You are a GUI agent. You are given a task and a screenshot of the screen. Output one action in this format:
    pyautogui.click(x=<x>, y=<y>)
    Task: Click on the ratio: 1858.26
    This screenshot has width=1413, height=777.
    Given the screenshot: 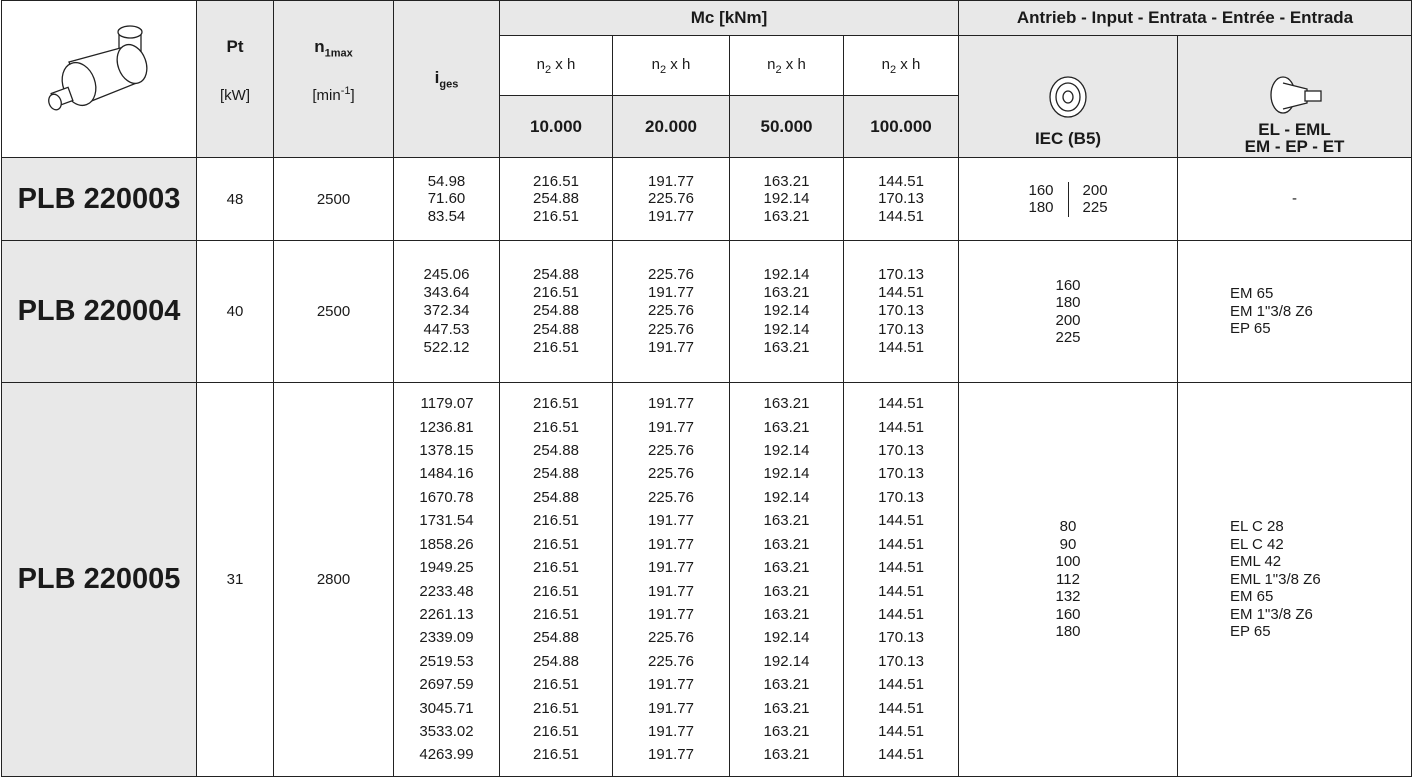 What is the action you would take?
    pyautogui.click(x=446, y=544)
    